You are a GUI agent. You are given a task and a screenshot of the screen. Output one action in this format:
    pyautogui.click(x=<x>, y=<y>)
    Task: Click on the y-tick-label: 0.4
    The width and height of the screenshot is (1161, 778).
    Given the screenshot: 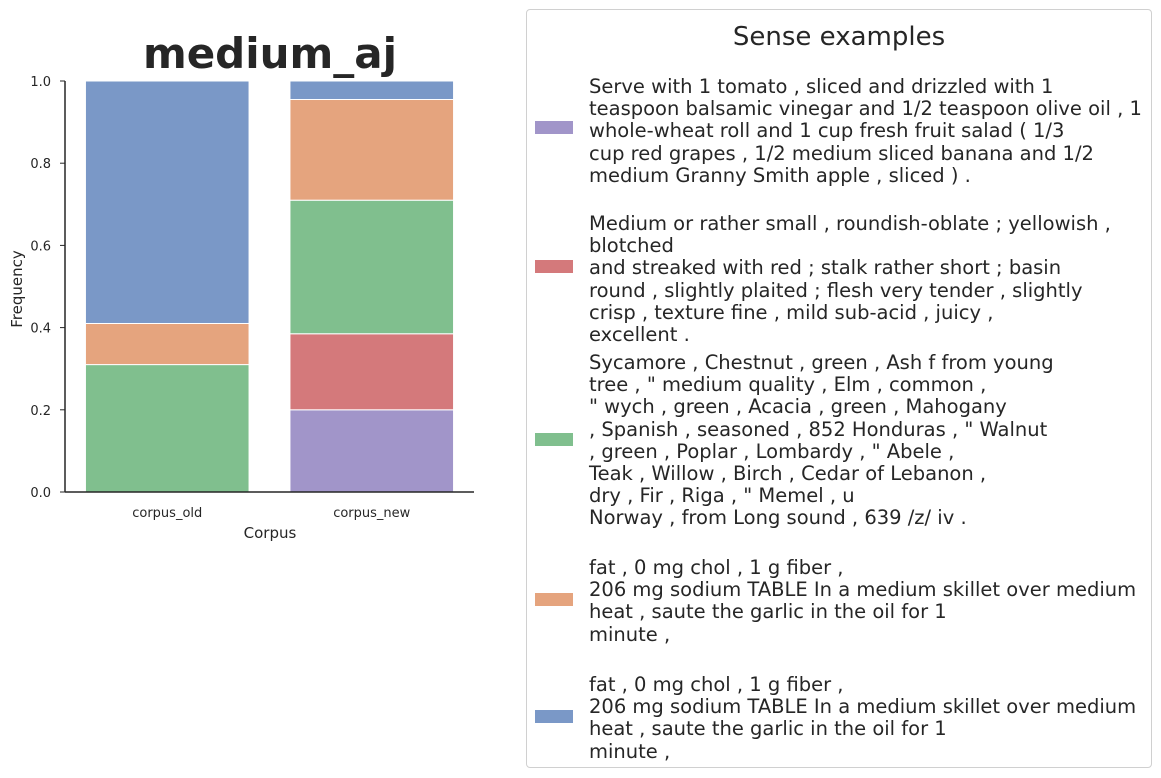 What is the action you would take?
    pyautogui.click(x=40, y=329)
    